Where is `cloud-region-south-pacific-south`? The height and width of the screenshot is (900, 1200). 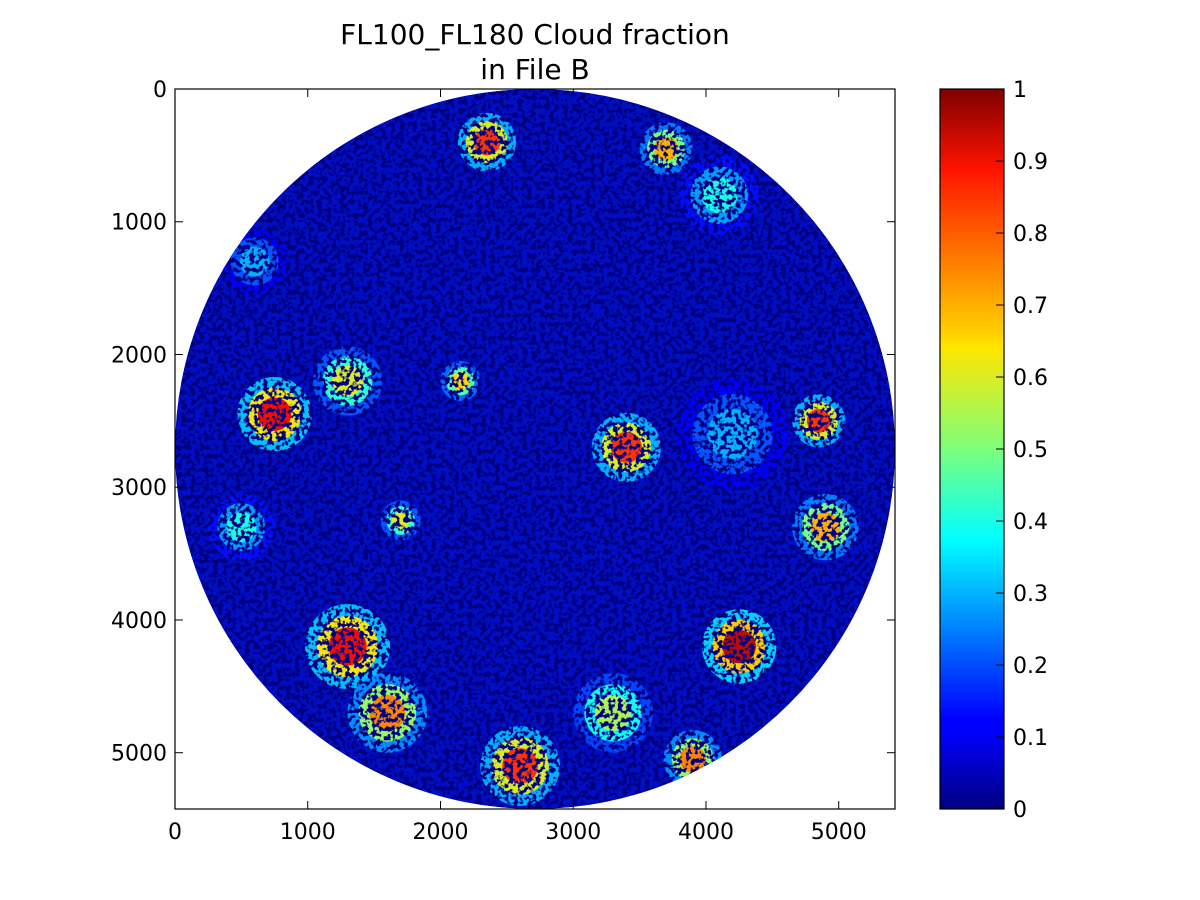
cloud-region-south-pacific-south is located at coordinates (387, 713).